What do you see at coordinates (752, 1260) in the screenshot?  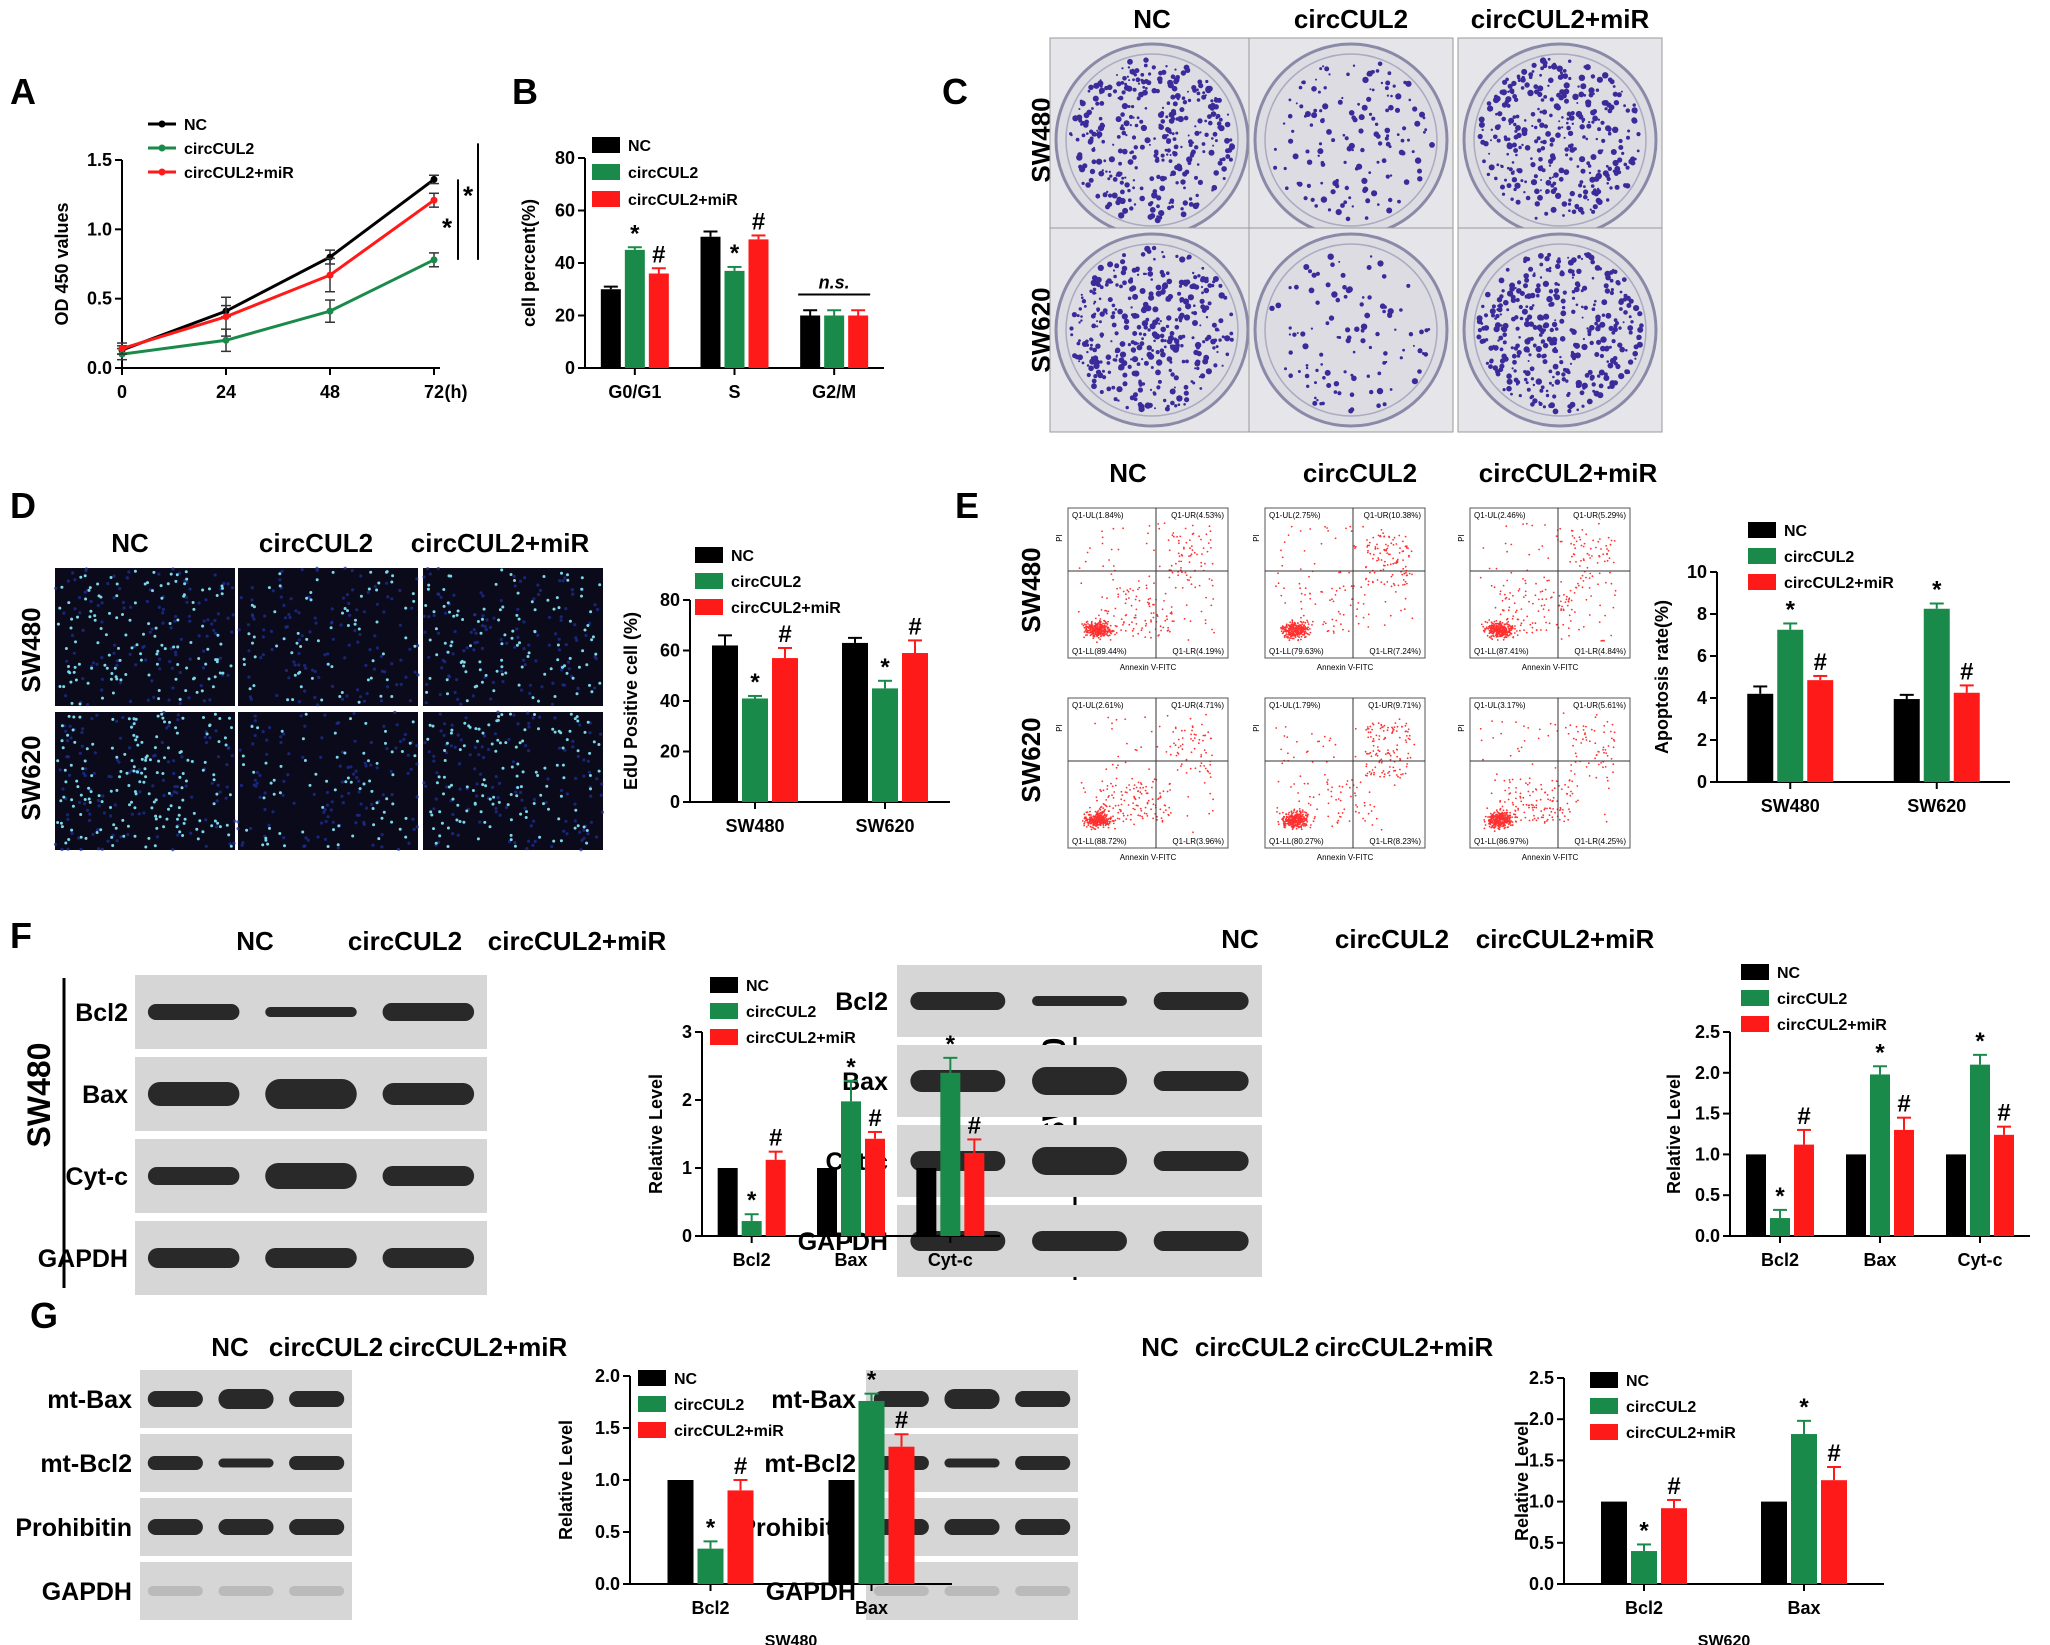 I see `x-tick-label: Bcl2` at bounding box center [752, 1260].